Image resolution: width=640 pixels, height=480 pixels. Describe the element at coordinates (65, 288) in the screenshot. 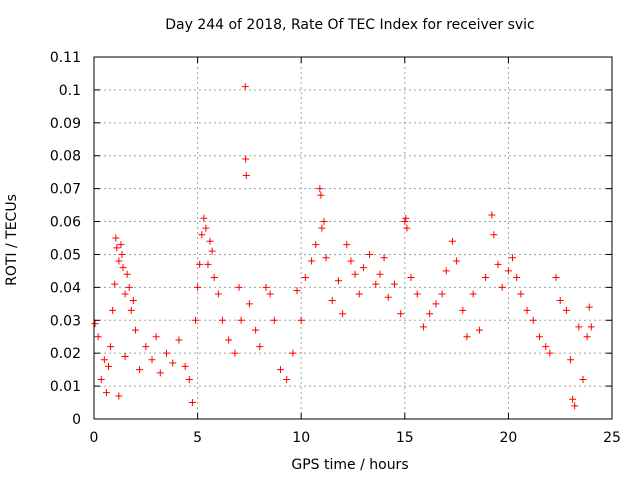

I see `y-tick-label: 0.04` at that location.